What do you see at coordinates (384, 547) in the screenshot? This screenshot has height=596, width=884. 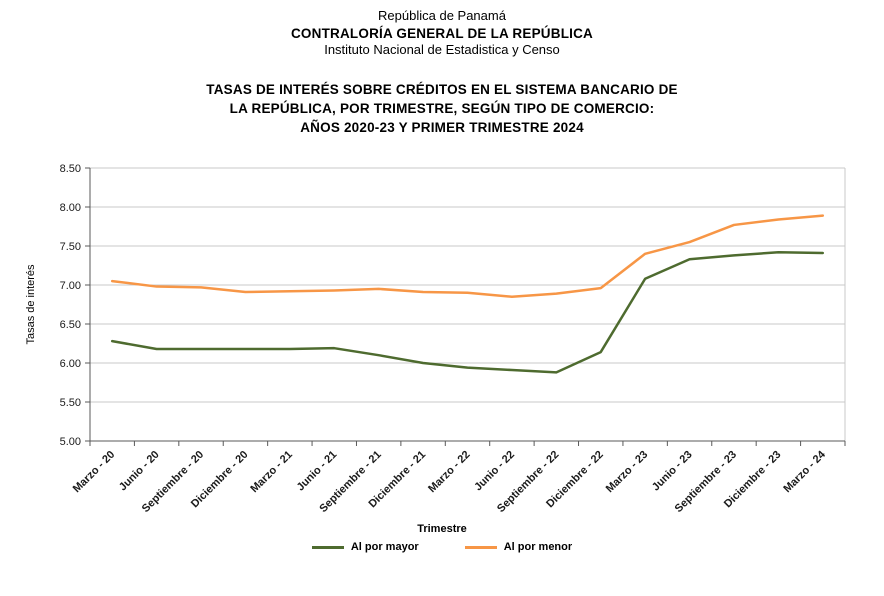 I see `legend-label-al-por-mayor: Al por mayor` at bounding box center [384, 547].